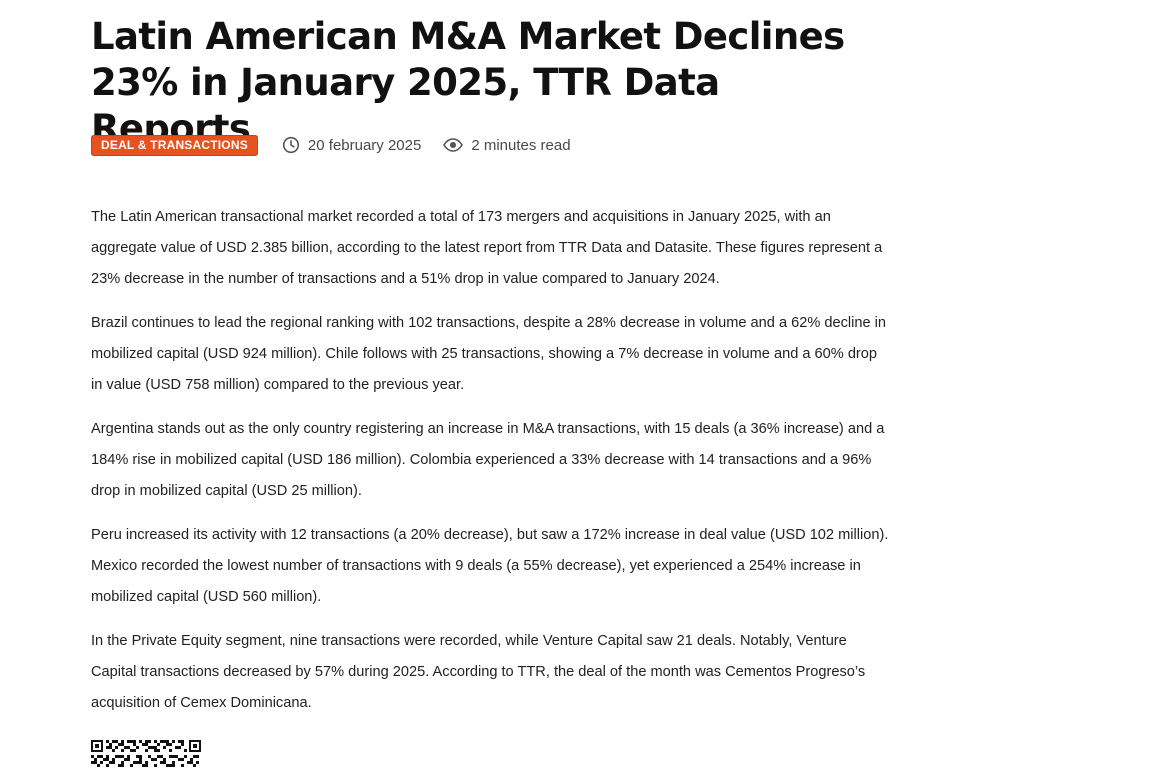 This screenshot has width=1155, height=770. What do you see at coordinates (364, 145) in the screenshot?
I see `publish-date-text: 20 february 2025` at bounding box center [364, 145].